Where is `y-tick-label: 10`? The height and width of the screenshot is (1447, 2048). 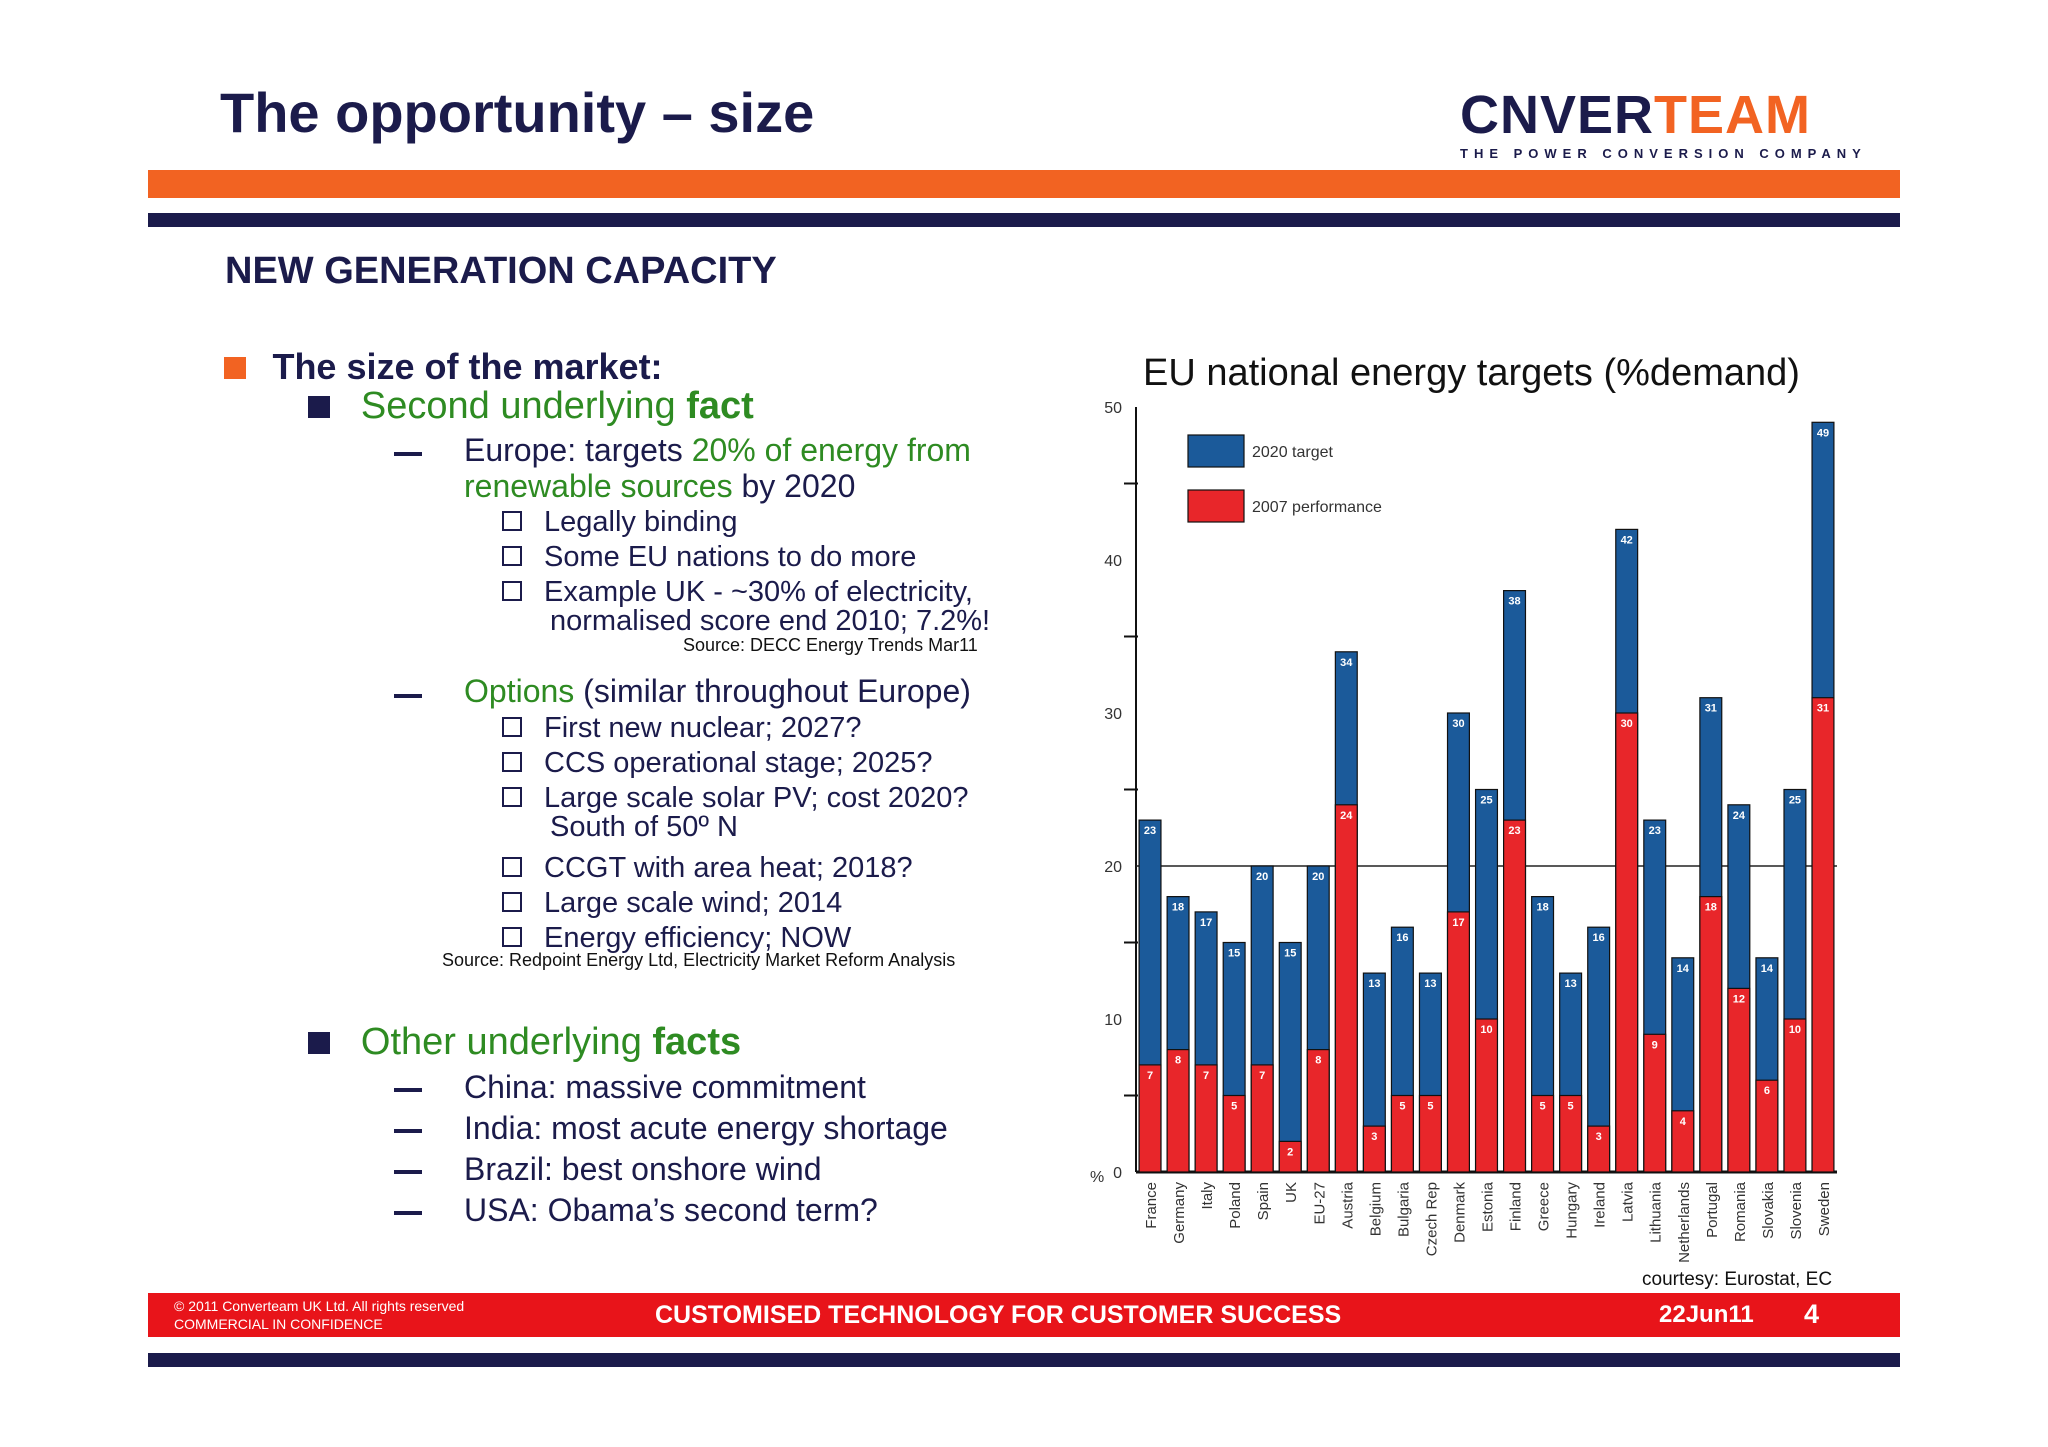
y-tick-label: 10 is located at coordinates (1113, 1020).